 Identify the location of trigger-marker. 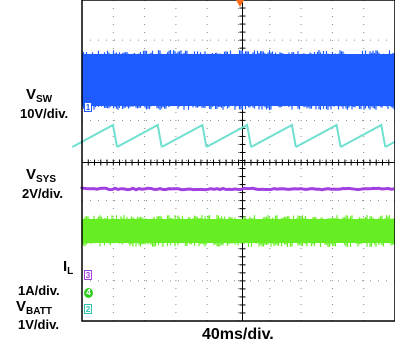
(240, 3).